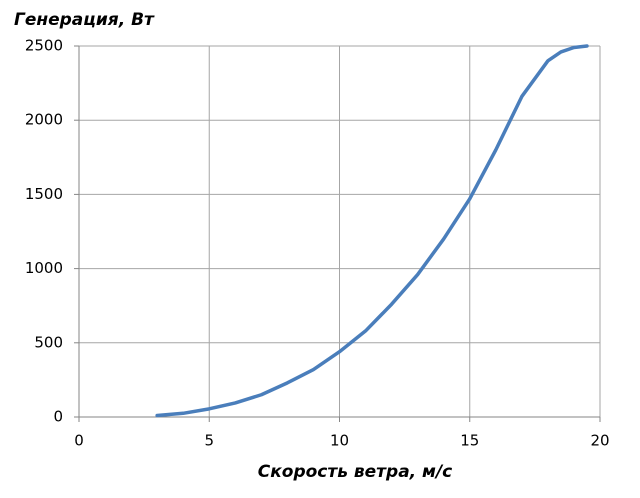 The height and width of the screenshot is (498, 640). I want to click on y-tick-label: 1000, so click(44, 268).